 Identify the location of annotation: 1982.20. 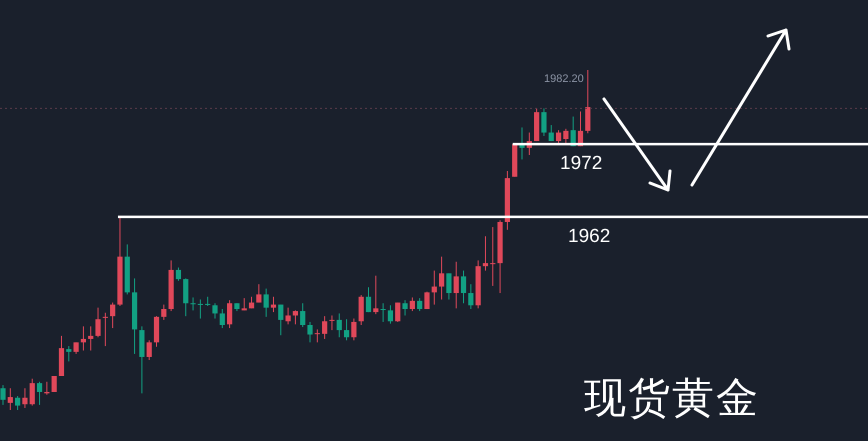
(564, 79).